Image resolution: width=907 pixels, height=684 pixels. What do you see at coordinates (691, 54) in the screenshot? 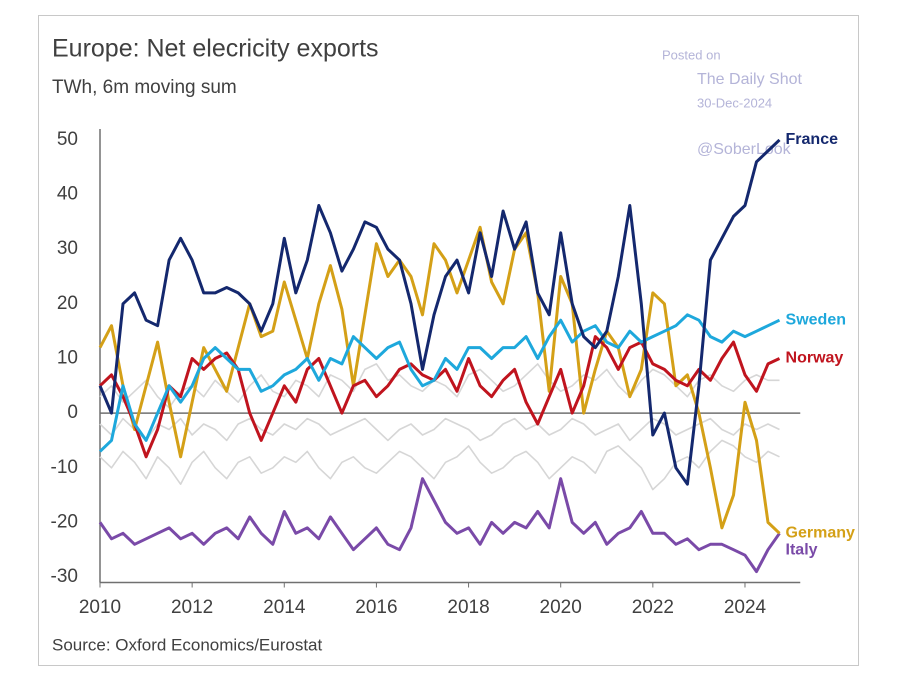
I see `watermark: Posted on` at bounding box center [691, 54].